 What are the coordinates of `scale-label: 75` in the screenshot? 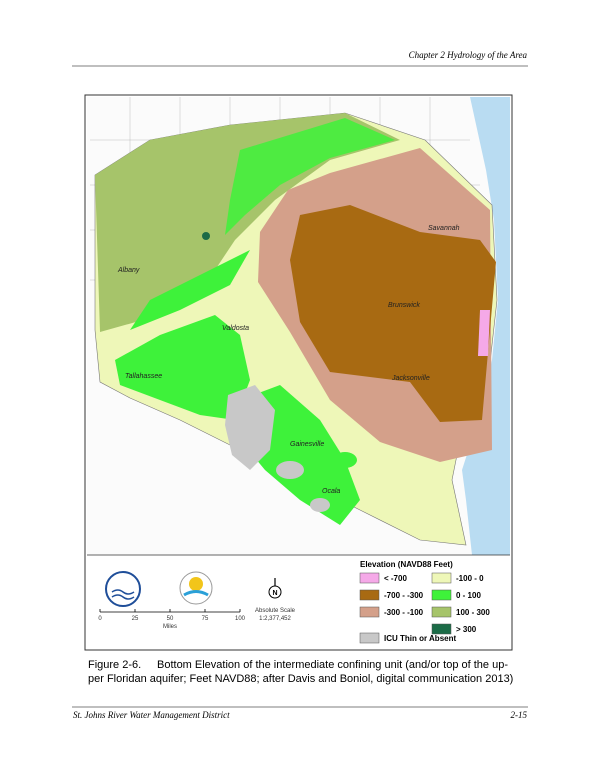 It's located at (205, 619).